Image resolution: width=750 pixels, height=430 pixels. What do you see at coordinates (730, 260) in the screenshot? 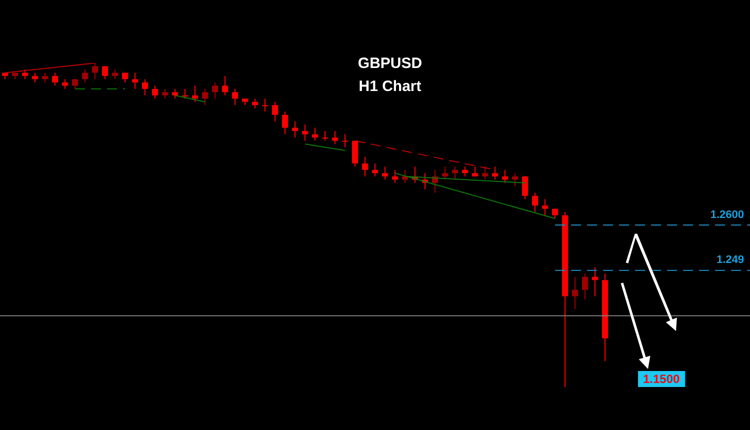
I see `annotation: 1.249` at bounding box center [730, 260].